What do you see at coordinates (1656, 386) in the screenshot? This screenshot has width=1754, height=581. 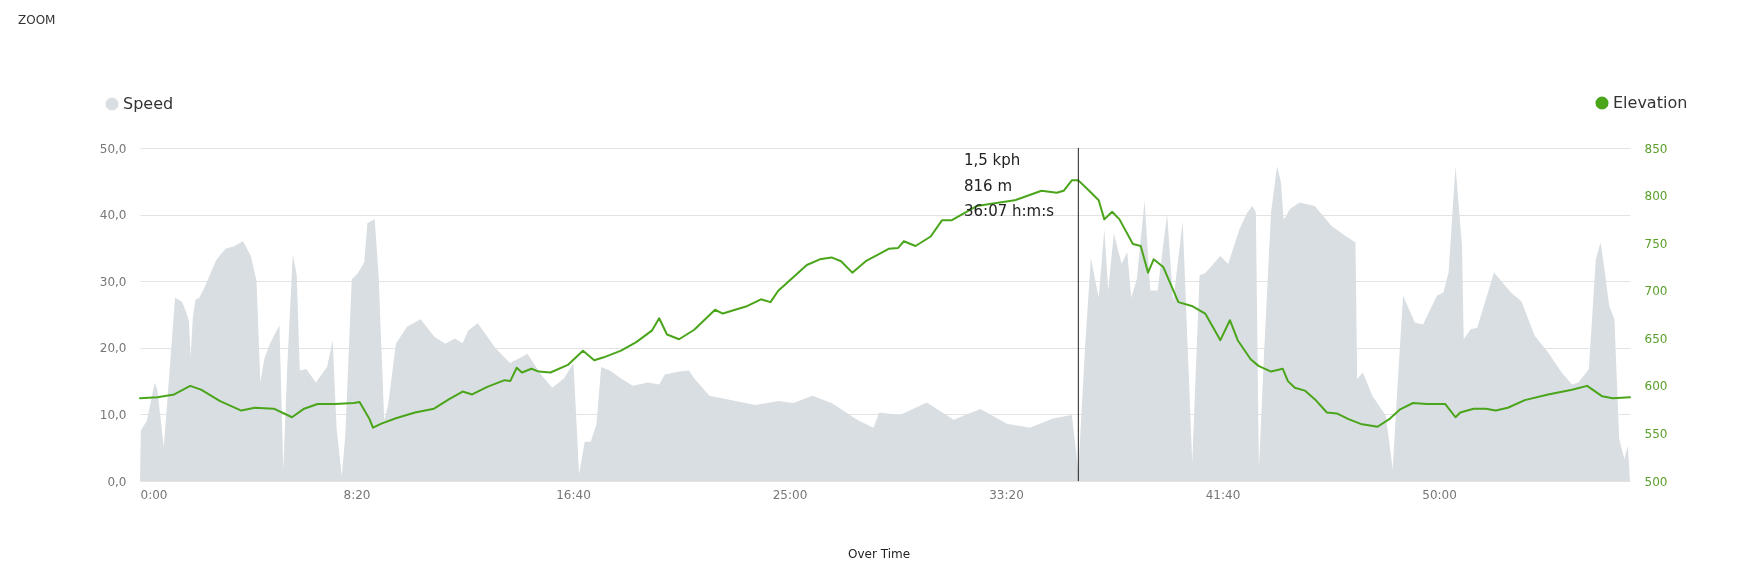 I see `y2-tick-label: 600` at bounding box center [1656, 386].